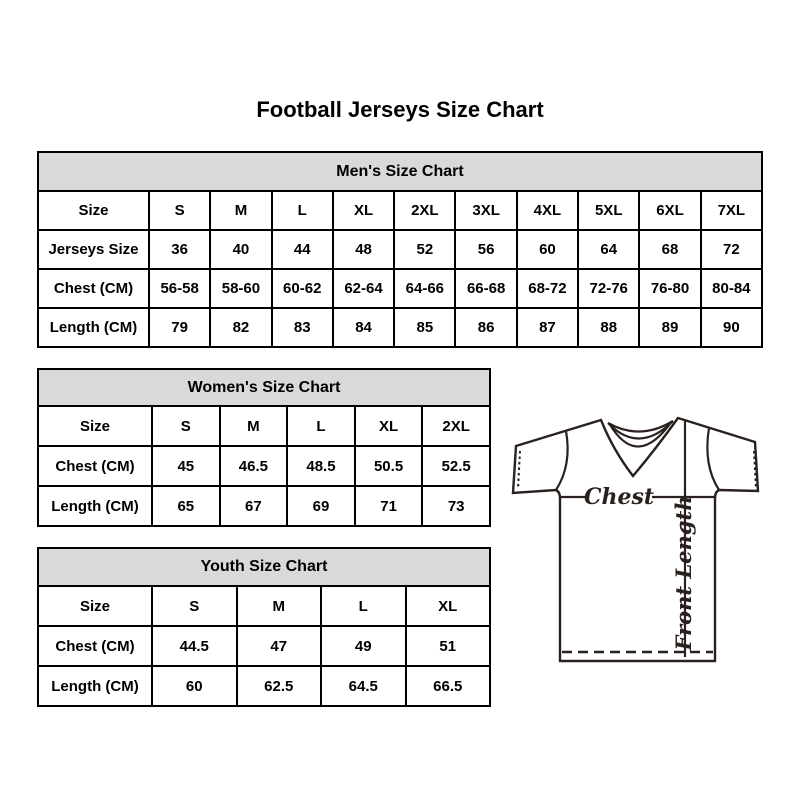 Image resolution: width=800 pixels, height=800 pixels. I want to click on size-value-cell: 69, so click(321, 506).